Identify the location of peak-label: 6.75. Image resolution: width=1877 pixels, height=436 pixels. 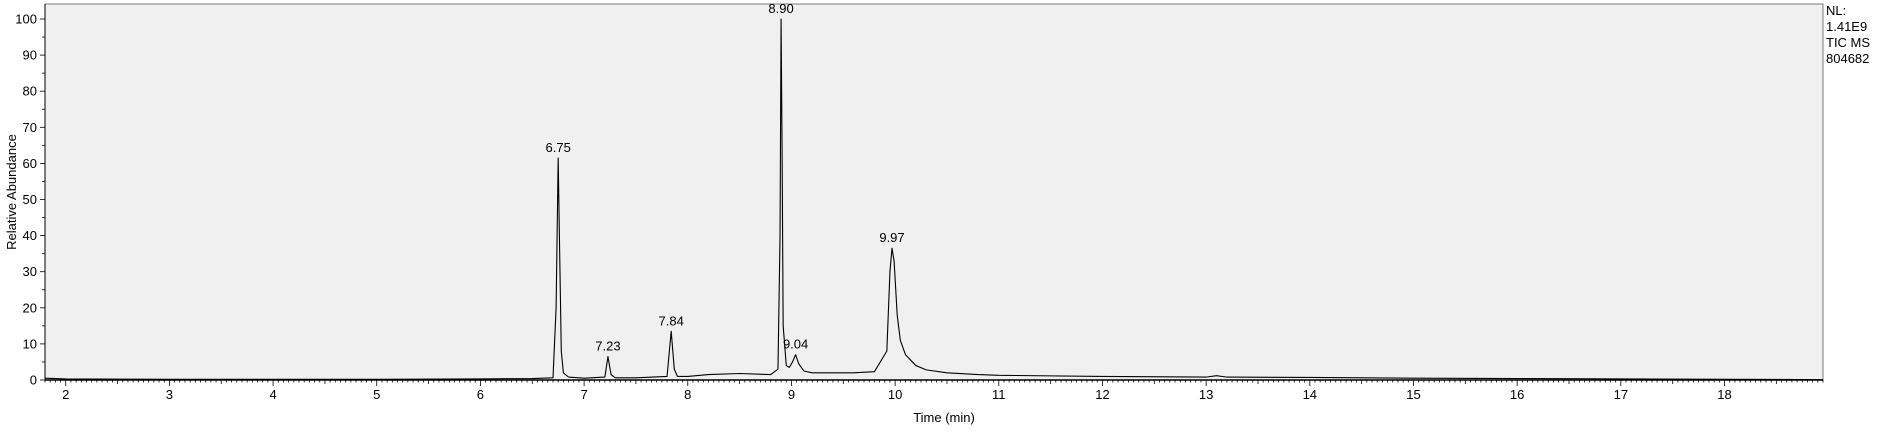
(558, 147).